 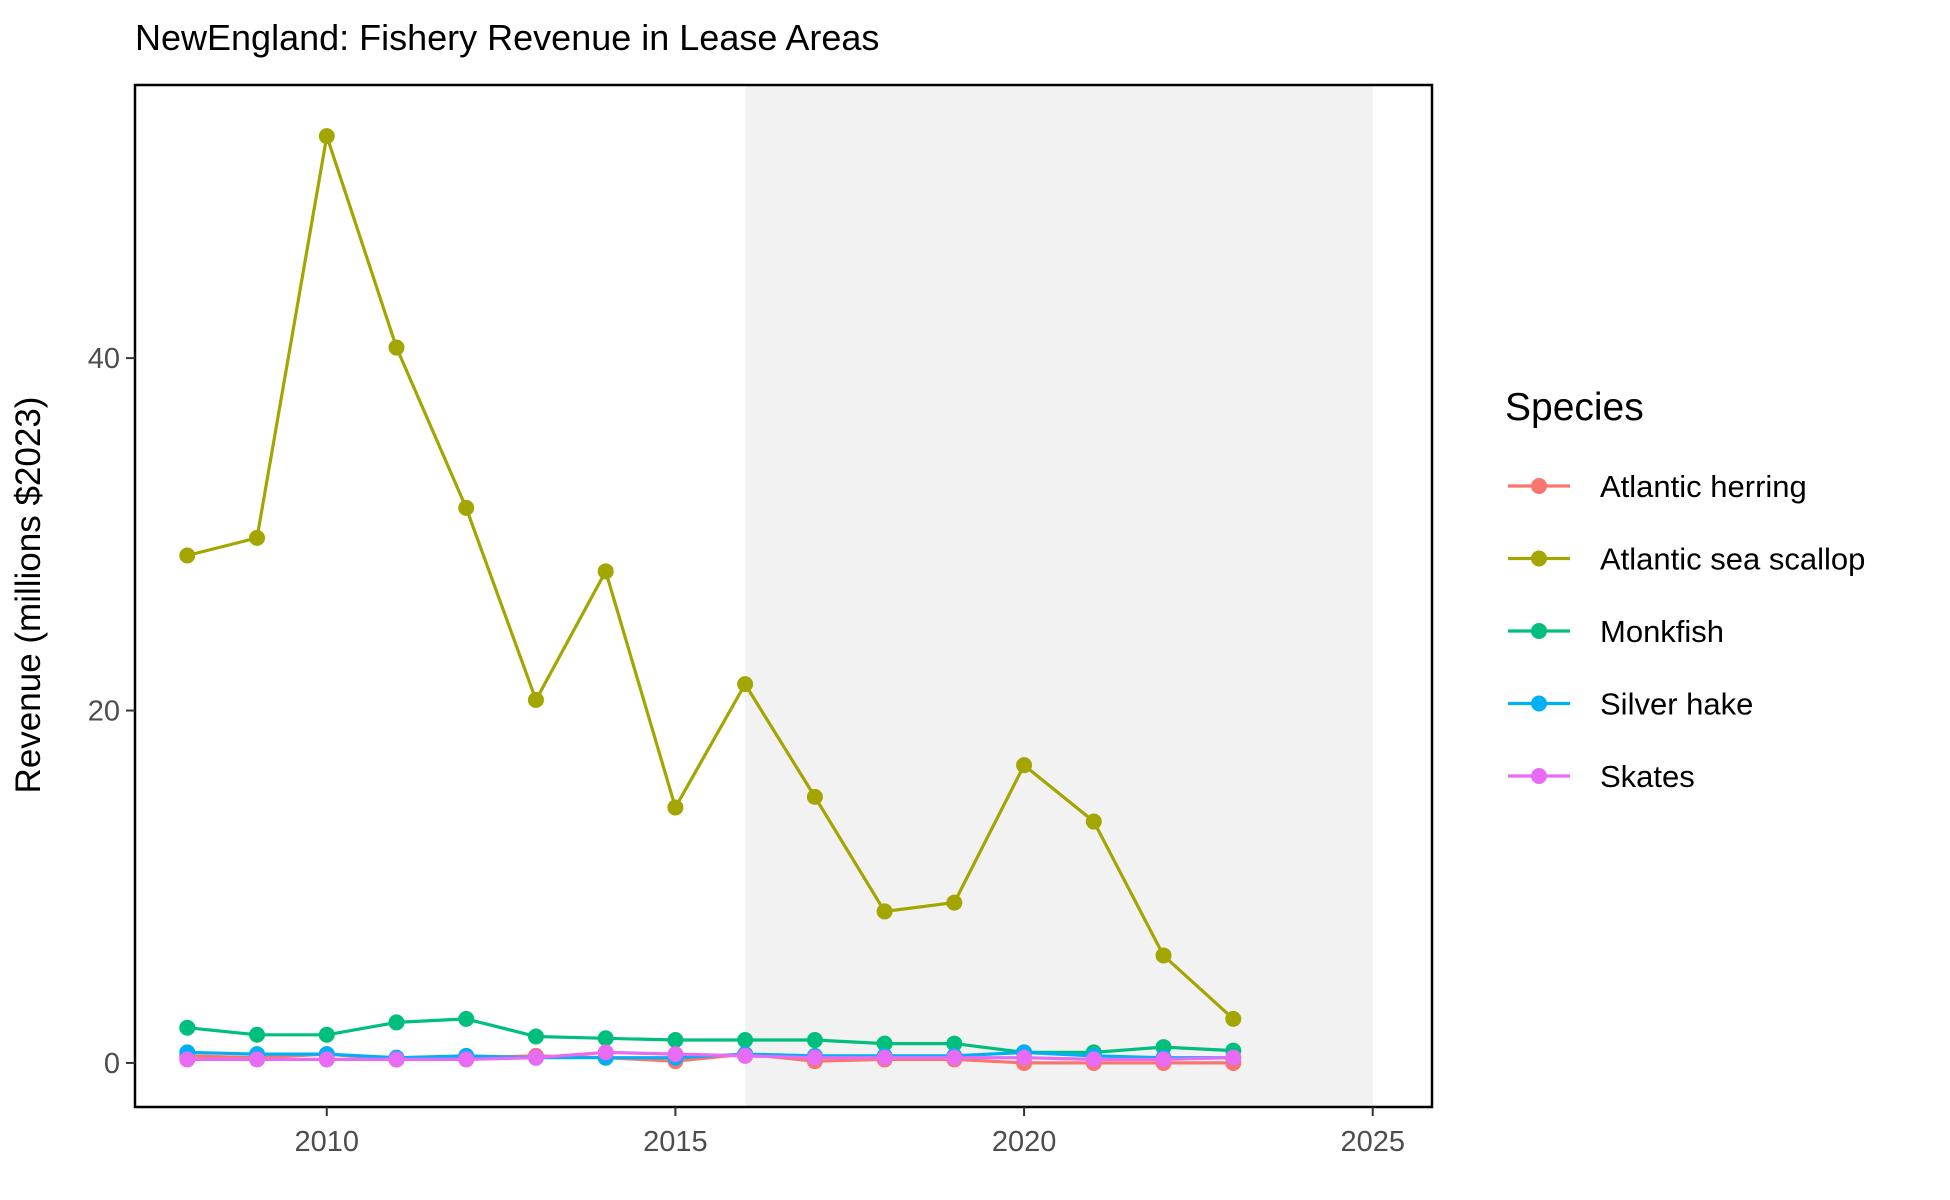 I want to click on legend-item-silver-hake: Silver hake, so click(x=1630, y=704).